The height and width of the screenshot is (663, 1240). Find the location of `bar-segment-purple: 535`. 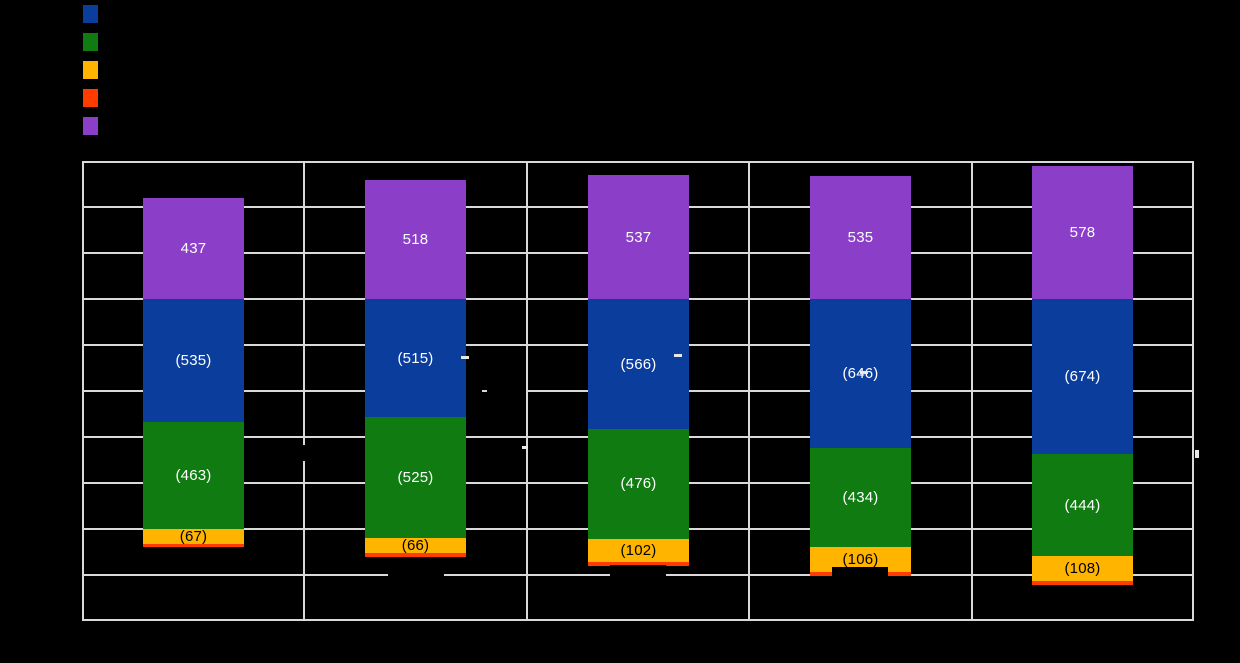

bar-segment-purple: 535 is located at coordinates (860, 237).